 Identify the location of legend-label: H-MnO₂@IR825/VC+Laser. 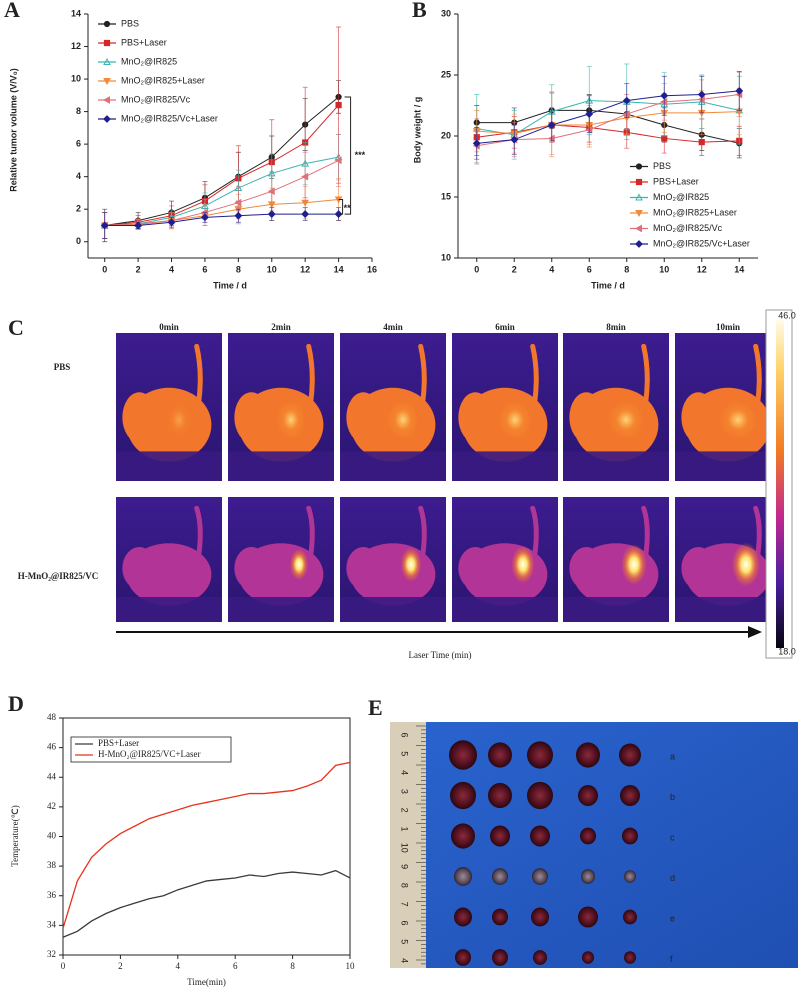
(149, 754).